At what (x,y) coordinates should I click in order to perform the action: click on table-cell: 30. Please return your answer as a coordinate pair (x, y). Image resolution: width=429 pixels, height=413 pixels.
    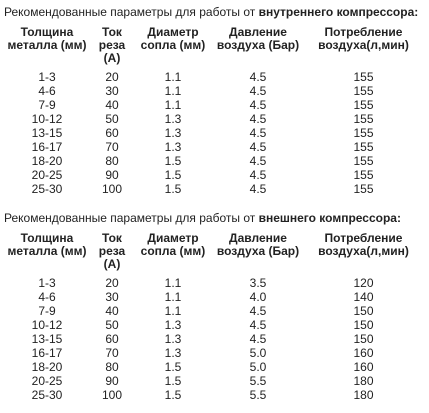
    Looking at the image, I should click on (112, 297).